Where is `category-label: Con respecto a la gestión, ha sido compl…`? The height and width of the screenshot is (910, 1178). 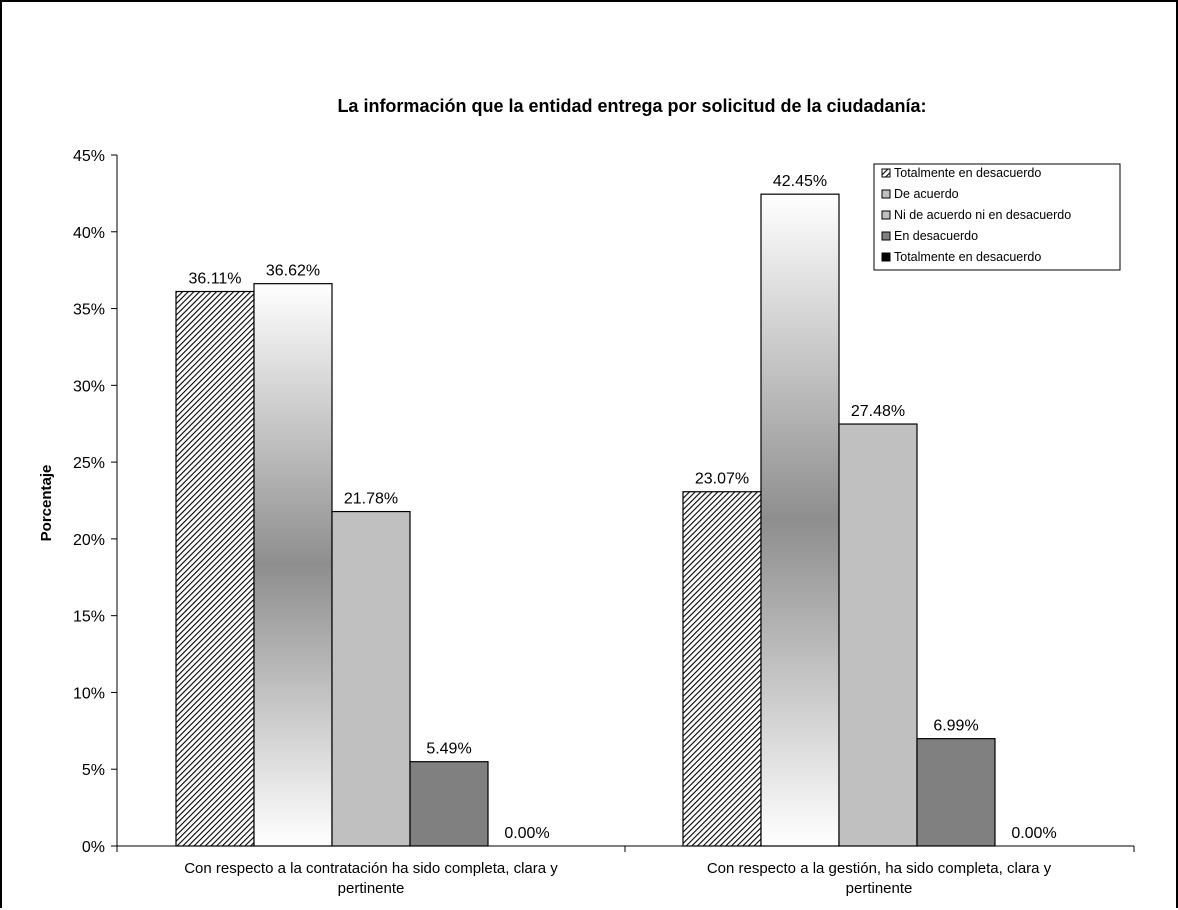 category-label: Con respecto a la gestión, ha sido compl… is located at coordinates (879, 868).